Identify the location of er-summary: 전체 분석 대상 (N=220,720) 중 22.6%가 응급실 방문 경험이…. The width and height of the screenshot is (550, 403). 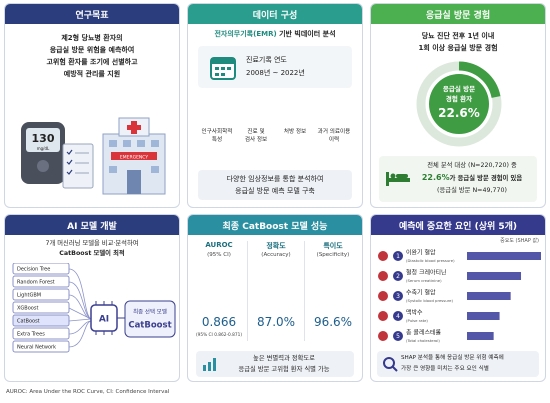
(458, 179).